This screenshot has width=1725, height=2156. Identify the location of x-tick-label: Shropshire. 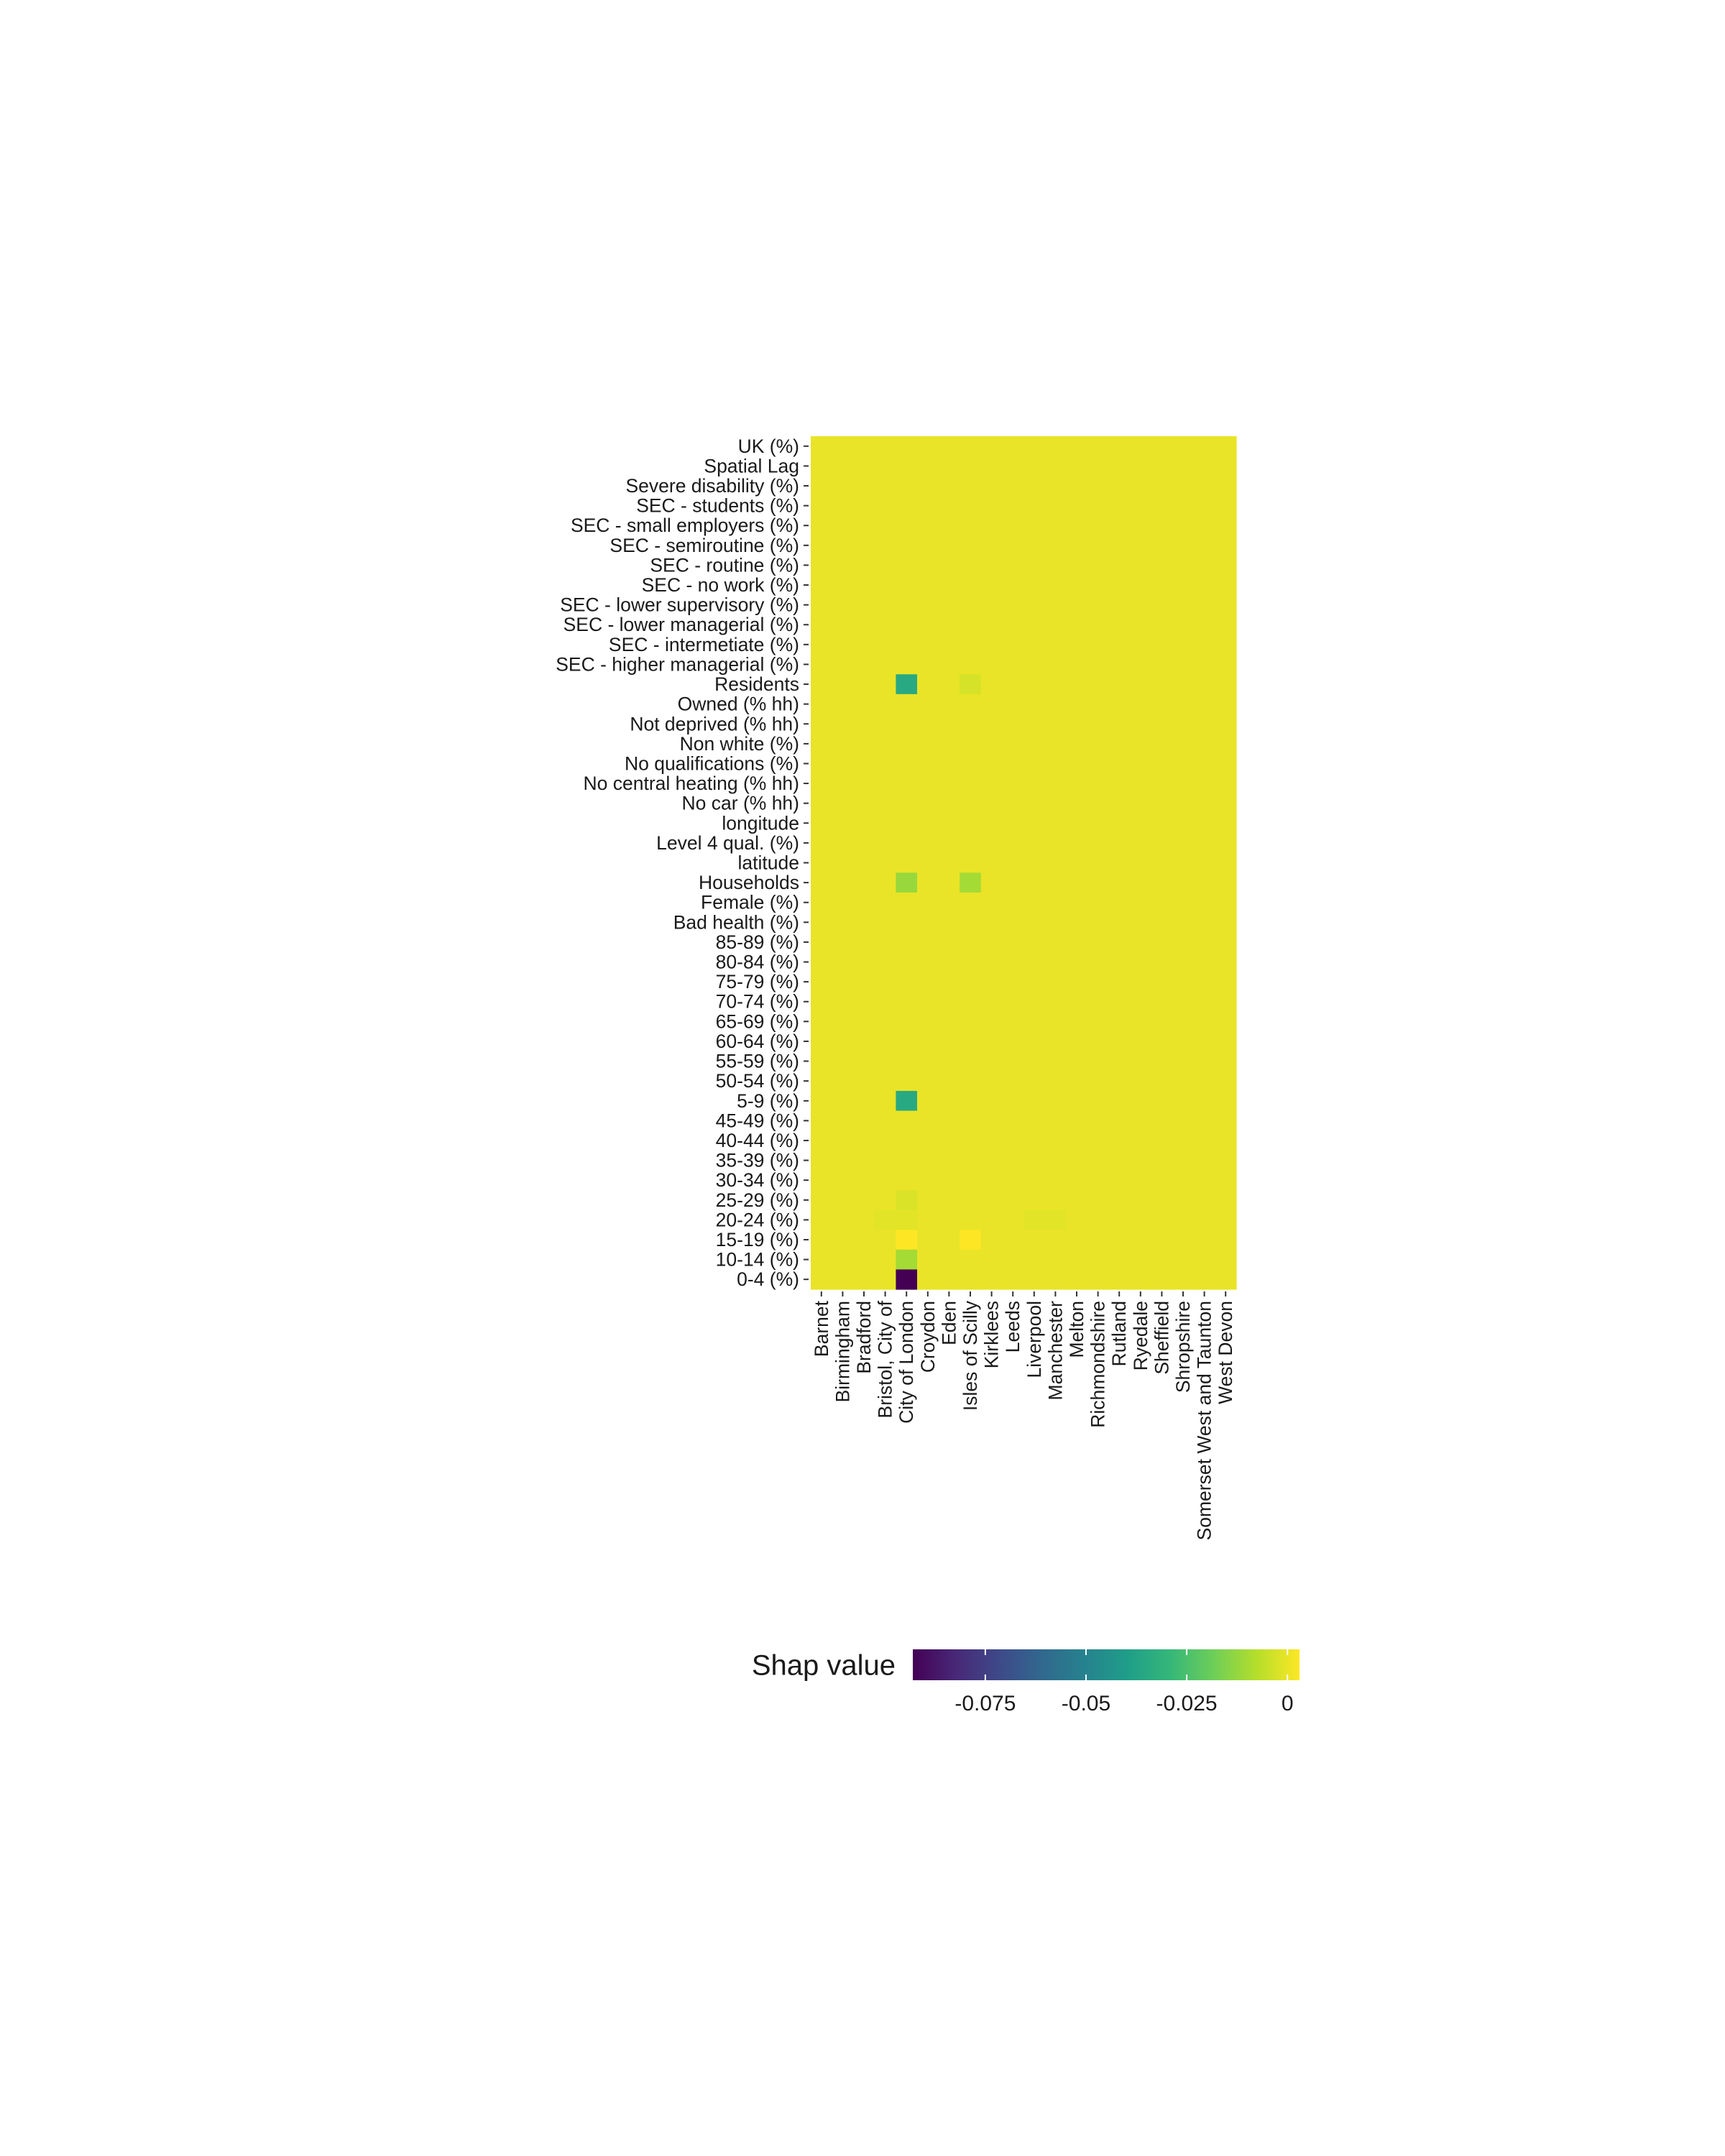
(1183, 1347).